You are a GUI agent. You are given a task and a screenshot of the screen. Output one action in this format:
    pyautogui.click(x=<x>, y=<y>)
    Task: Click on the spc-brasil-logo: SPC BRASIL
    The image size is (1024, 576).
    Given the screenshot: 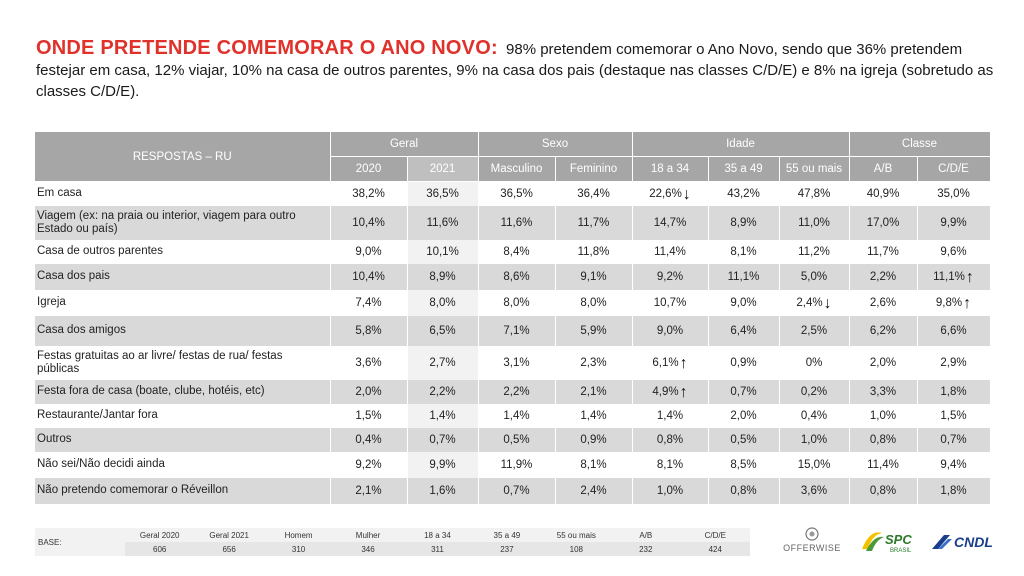 What is the action you would take?
    pyautogui.click(x=890, y=541)
    